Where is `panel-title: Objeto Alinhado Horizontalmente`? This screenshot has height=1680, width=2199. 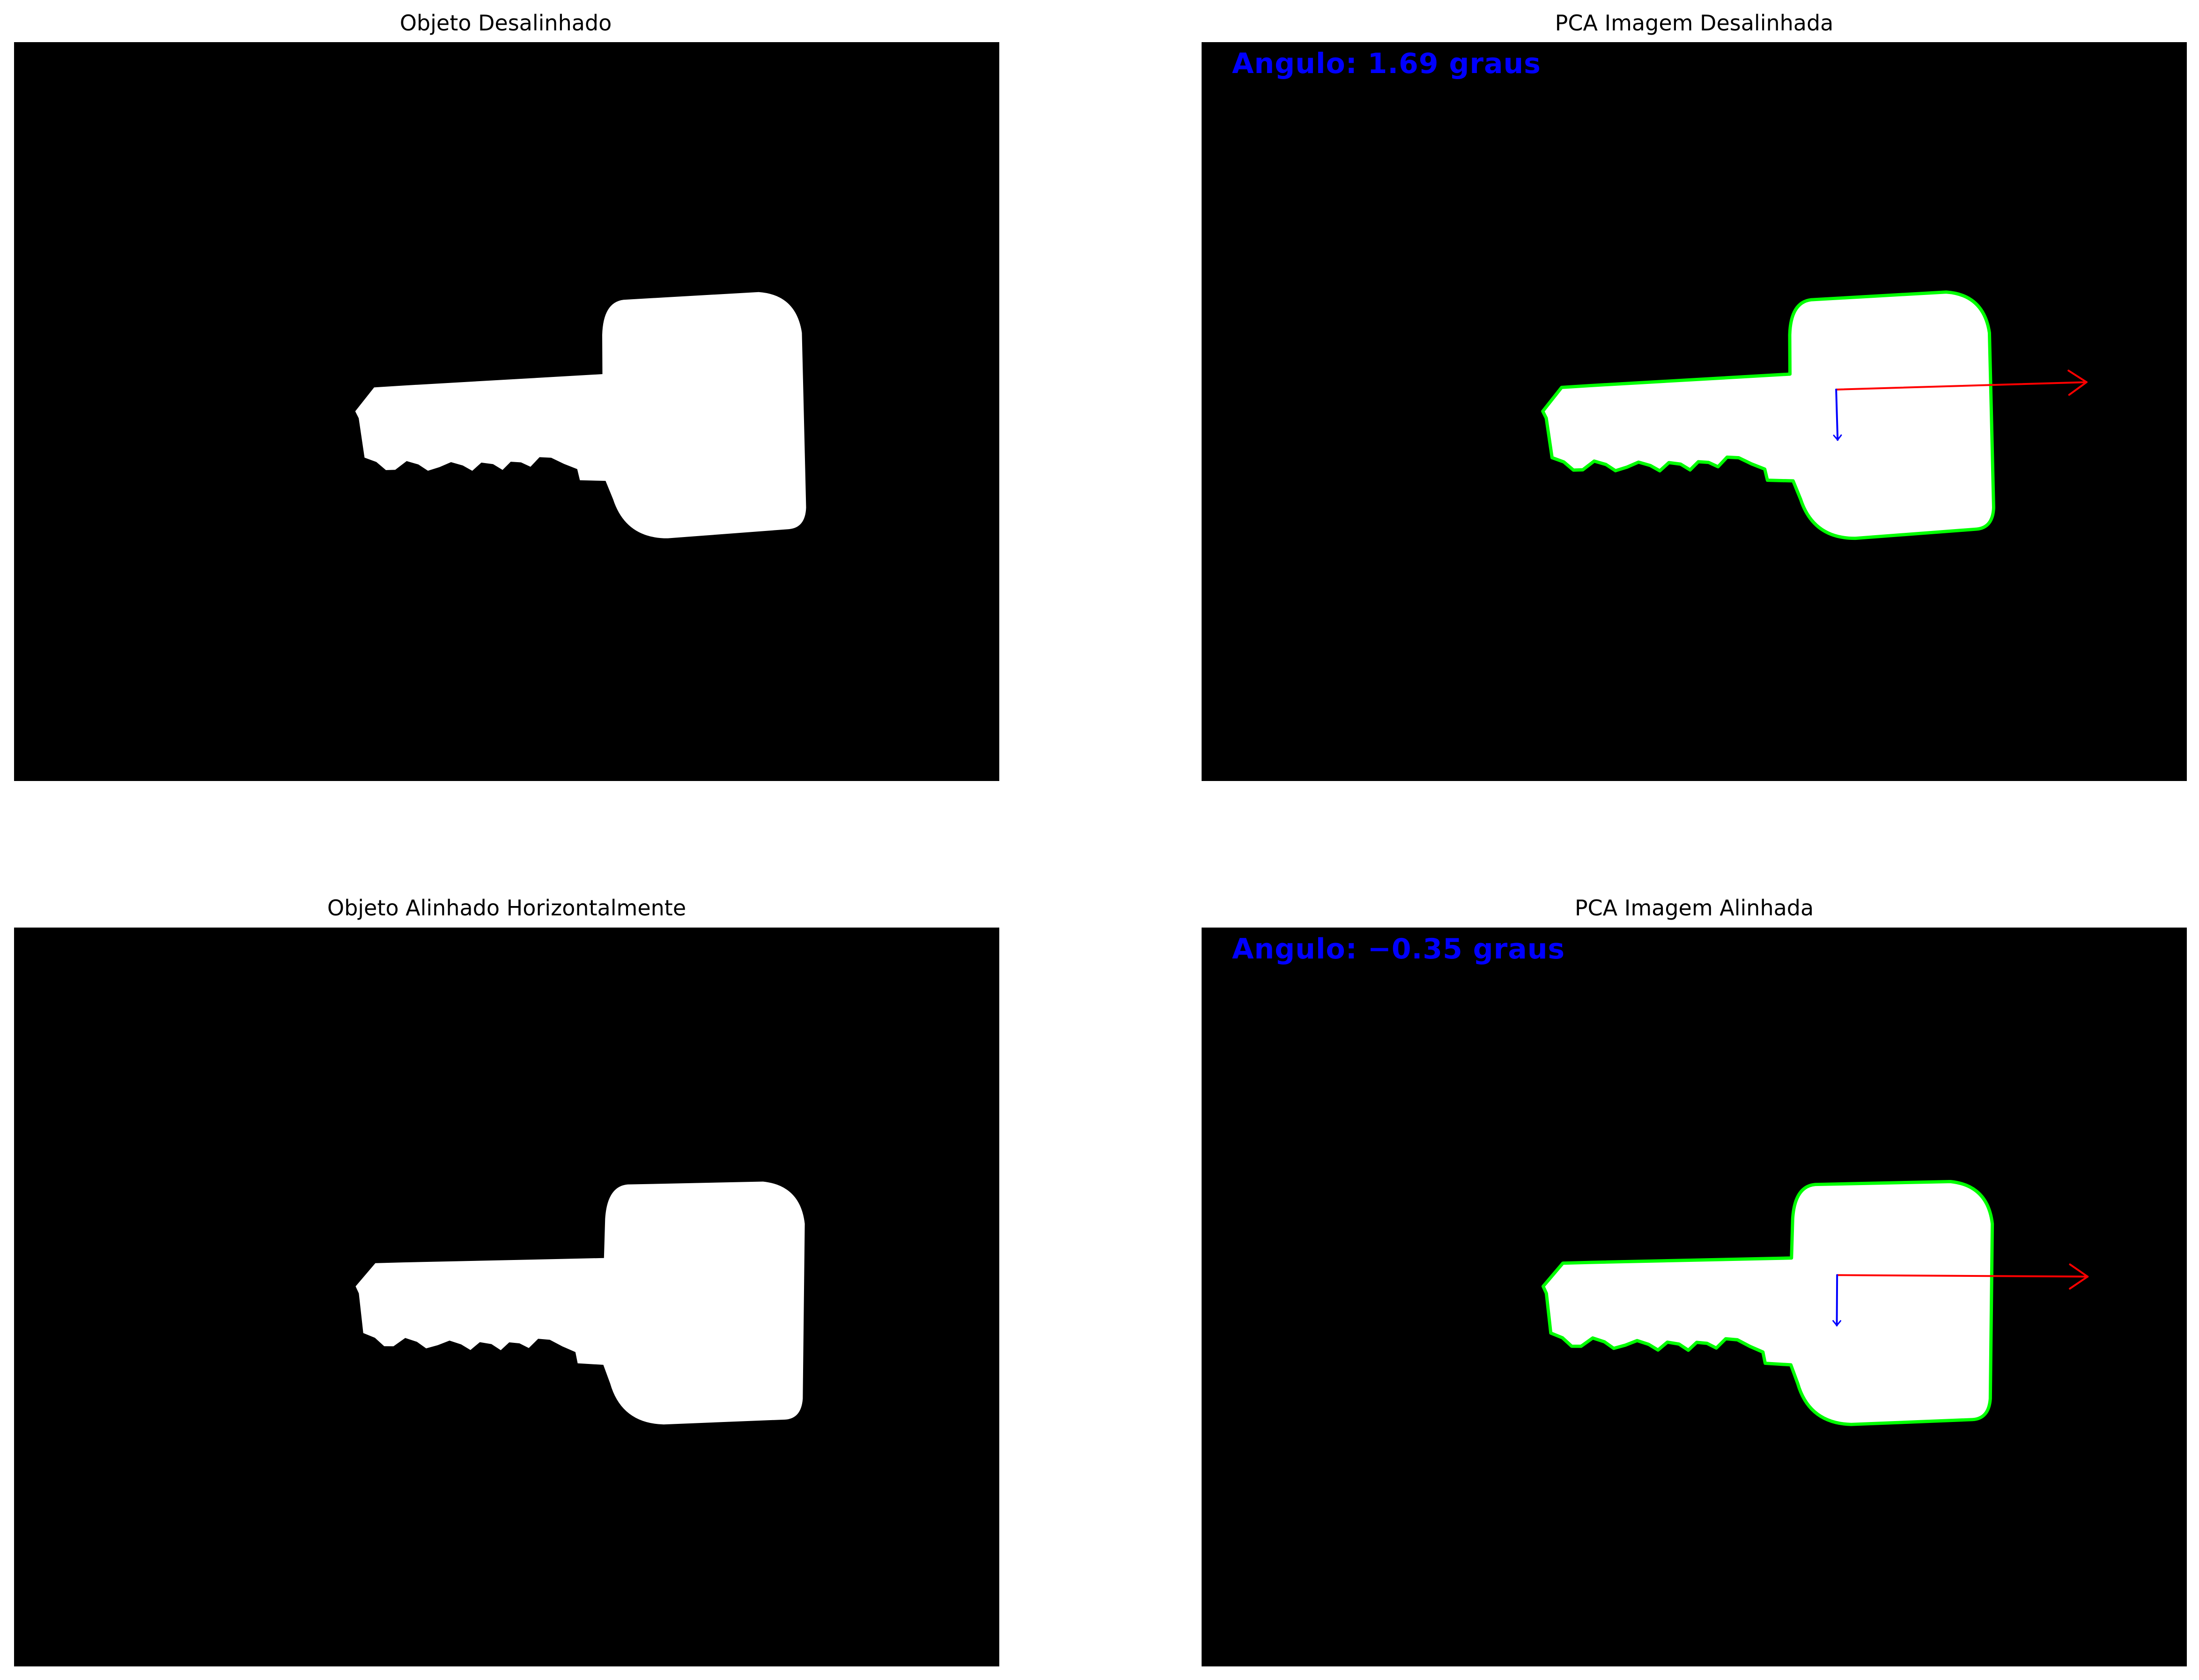
panel-title: Objeto Alinhado Horizontalmente is located at coordinates (506, 908).